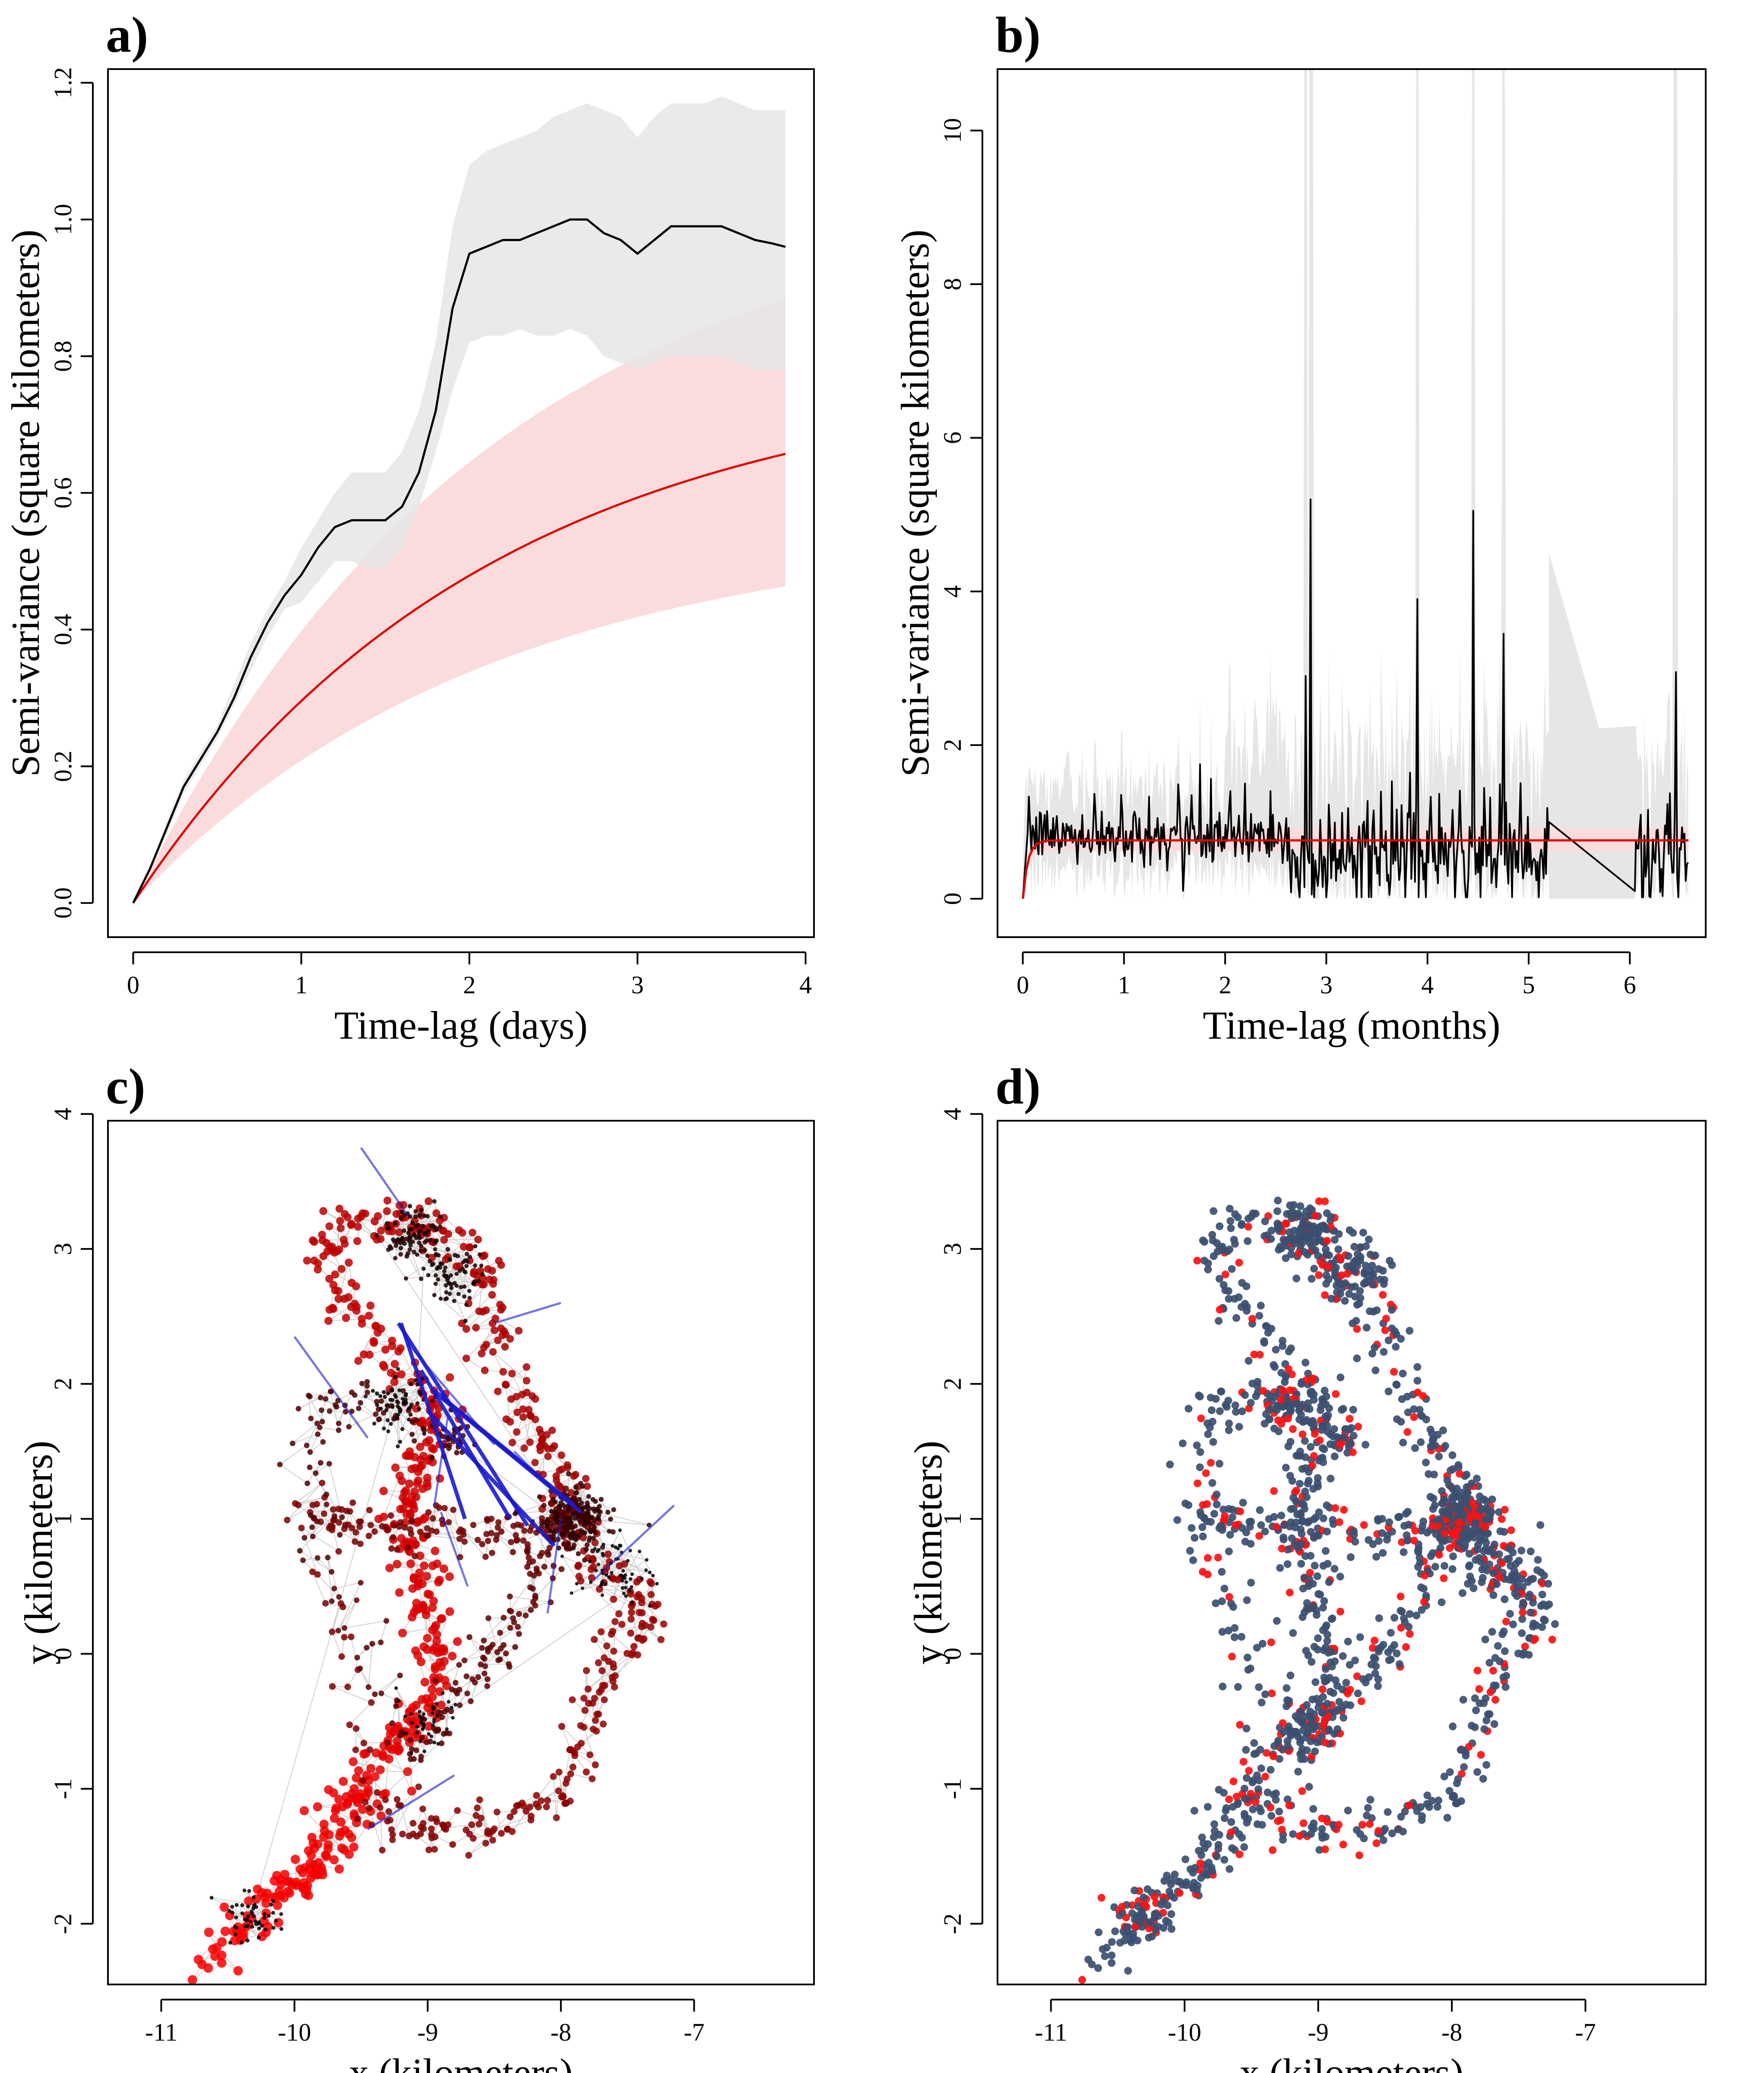 This screenshot has width=1764, height=2073. What do you see at coordinates (301, 985) in the screenshot?
I see `x-tick-label: 1` at bounding box center [301, 985].